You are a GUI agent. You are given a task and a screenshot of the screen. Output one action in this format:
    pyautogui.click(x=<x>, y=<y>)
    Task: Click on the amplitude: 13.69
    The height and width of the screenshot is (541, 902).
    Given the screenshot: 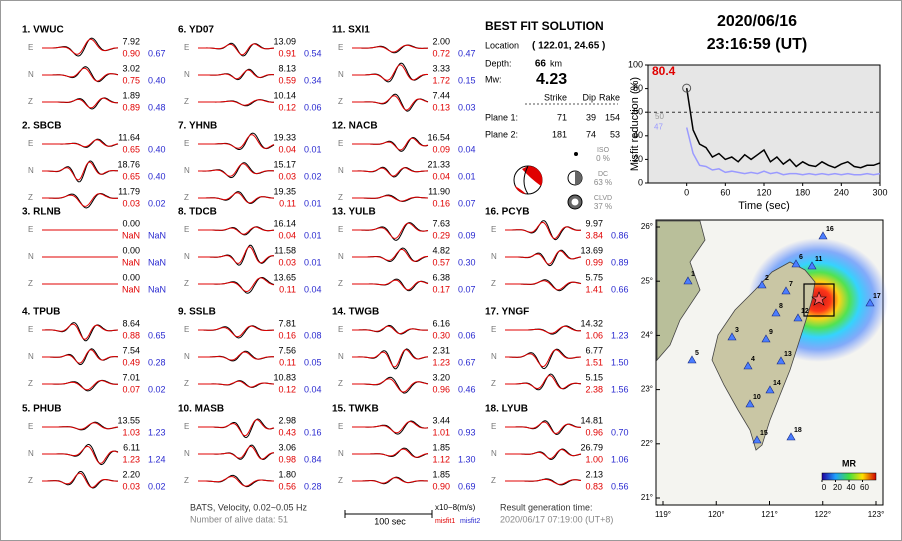 What is the action you would take?
    pyautogui.click(x=591, y=250)
    